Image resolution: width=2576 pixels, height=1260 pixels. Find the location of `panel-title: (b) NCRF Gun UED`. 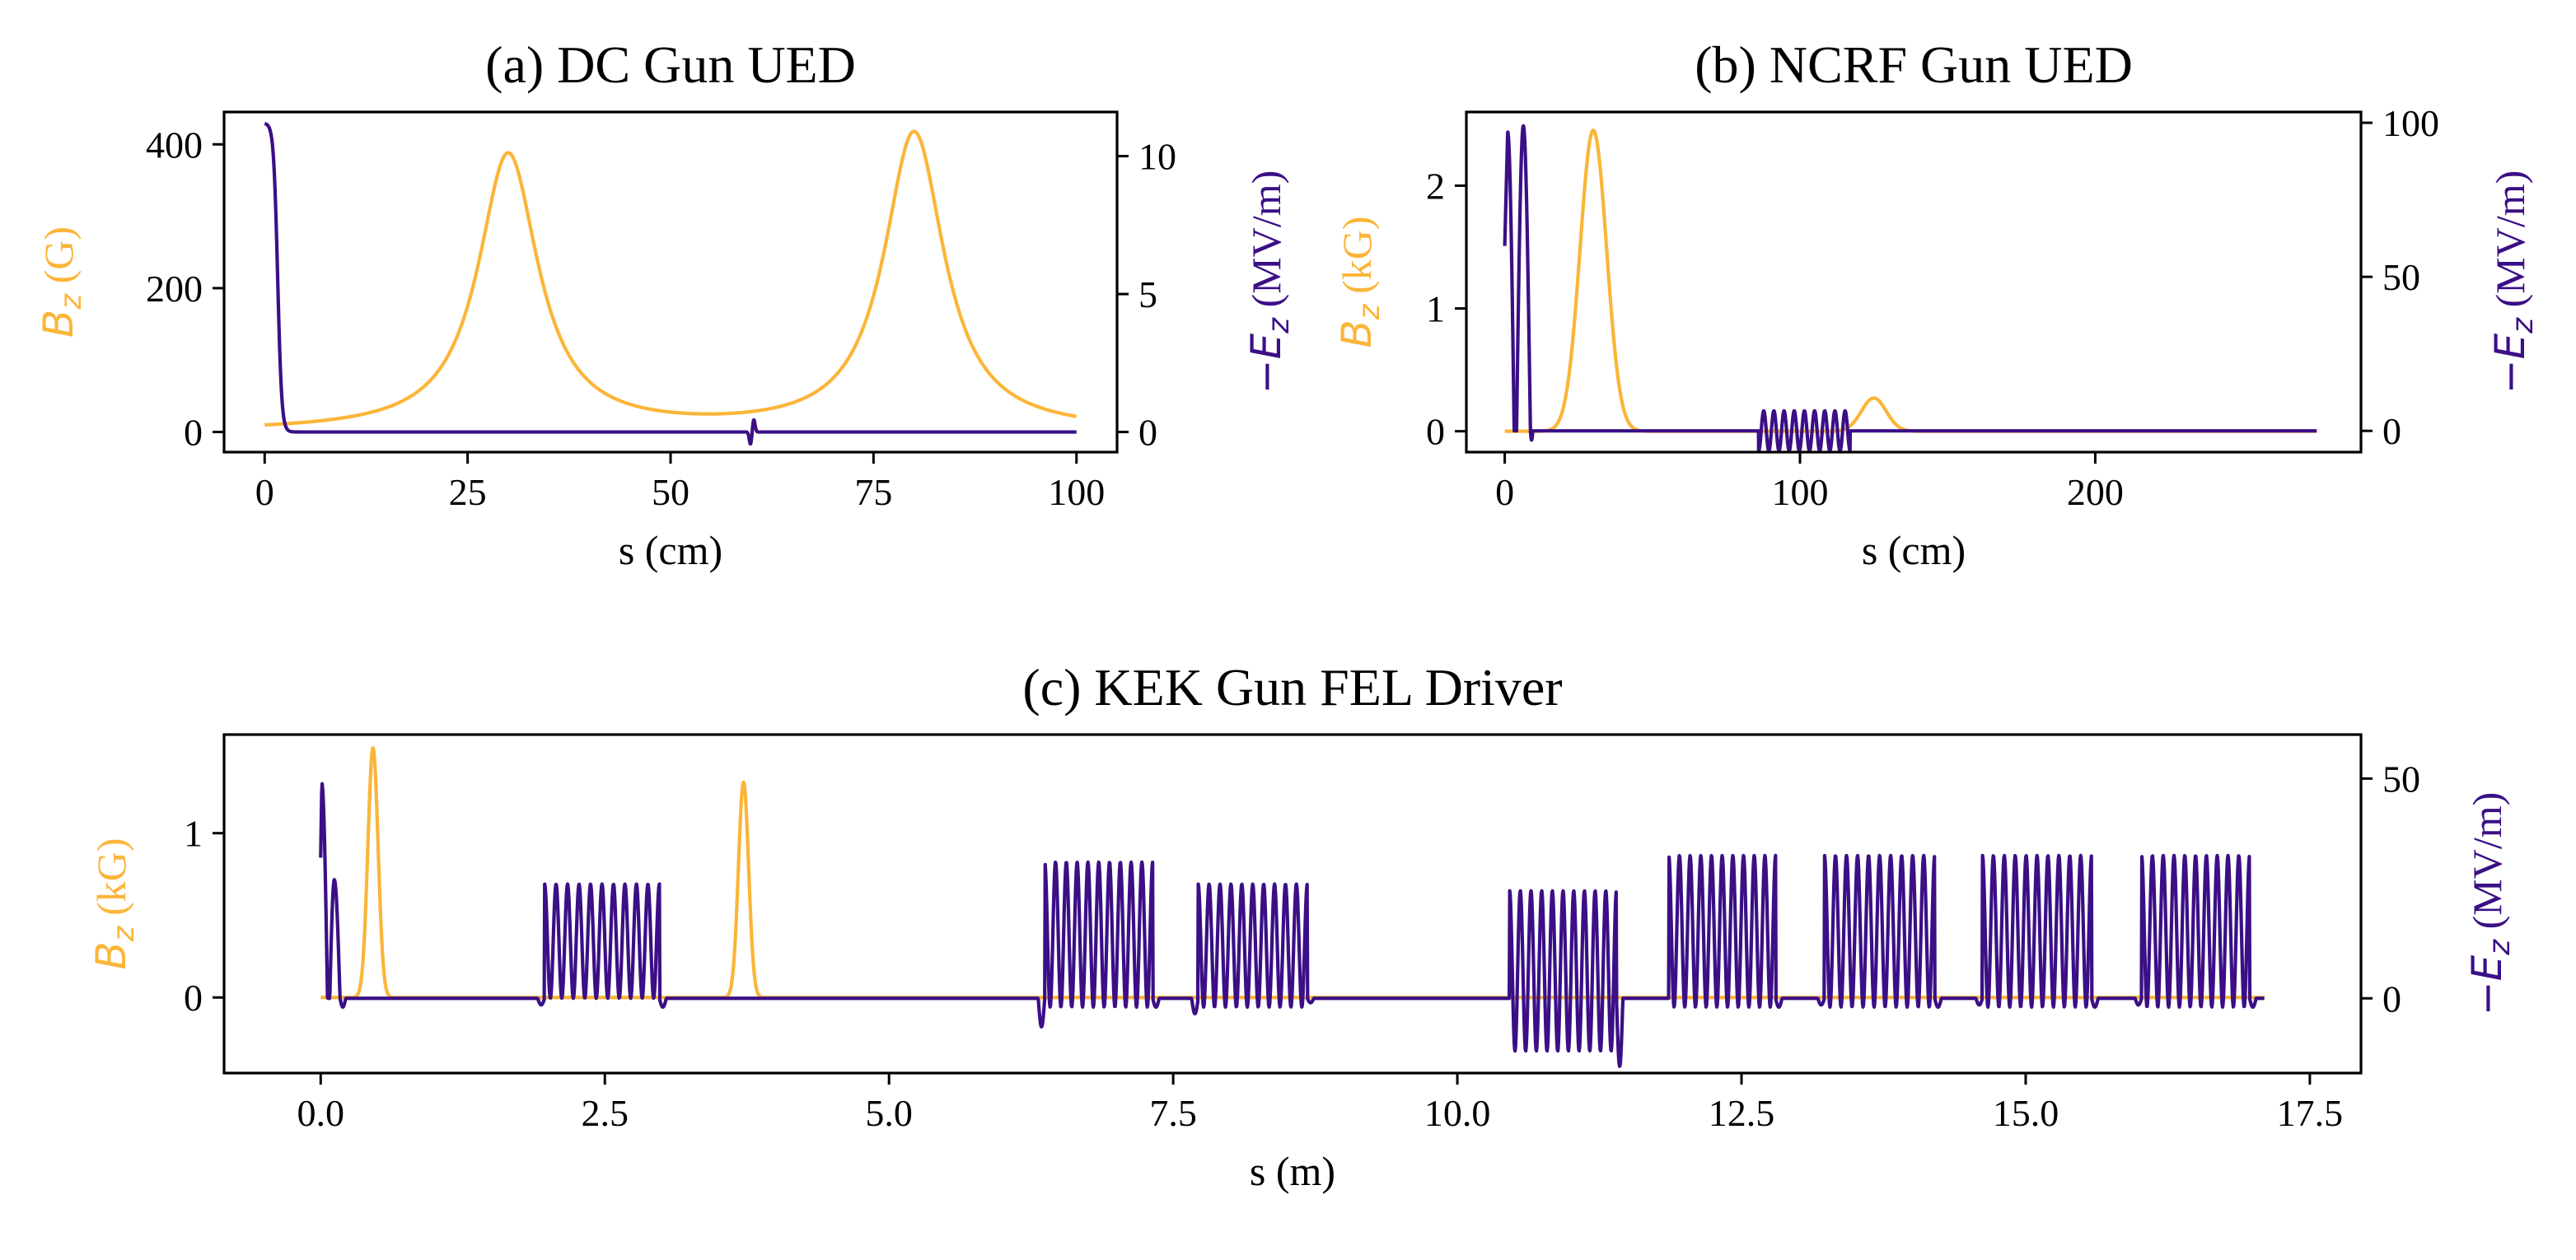

panel-title: (b) NCRF Gun UED is located at coordinates (1914, 64).